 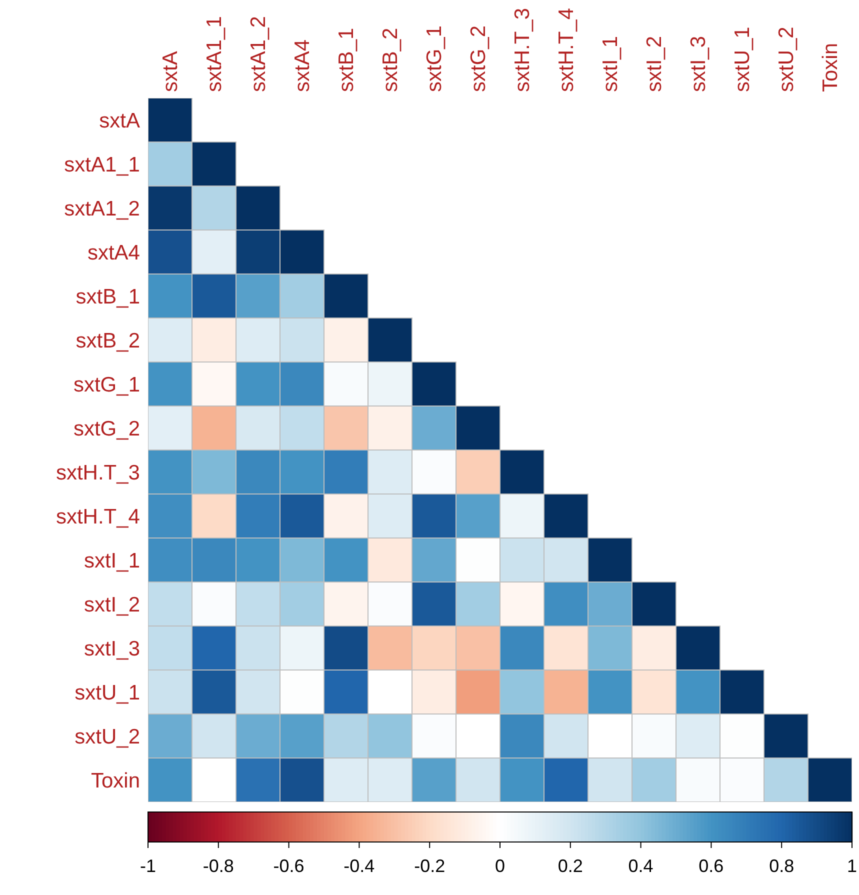 What do you see at coordinates (781, 866) in the screenshot?
I see `color-bar-label: 0.8` at bounding box center [781, 866].